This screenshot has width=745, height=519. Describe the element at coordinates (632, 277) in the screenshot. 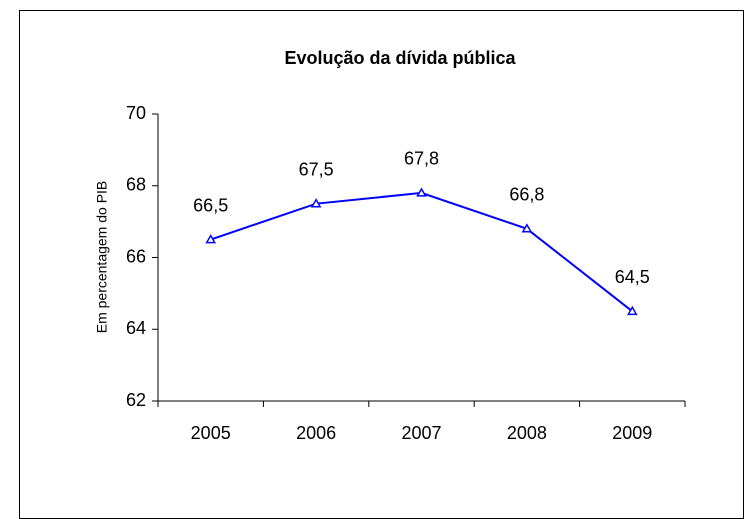

I see `data-label: 64,5` at that location.